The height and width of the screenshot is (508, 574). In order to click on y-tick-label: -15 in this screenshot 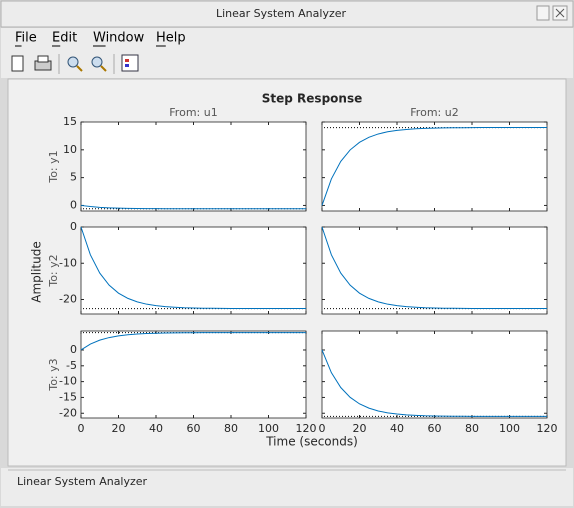, I will do `click(68, 396)`.